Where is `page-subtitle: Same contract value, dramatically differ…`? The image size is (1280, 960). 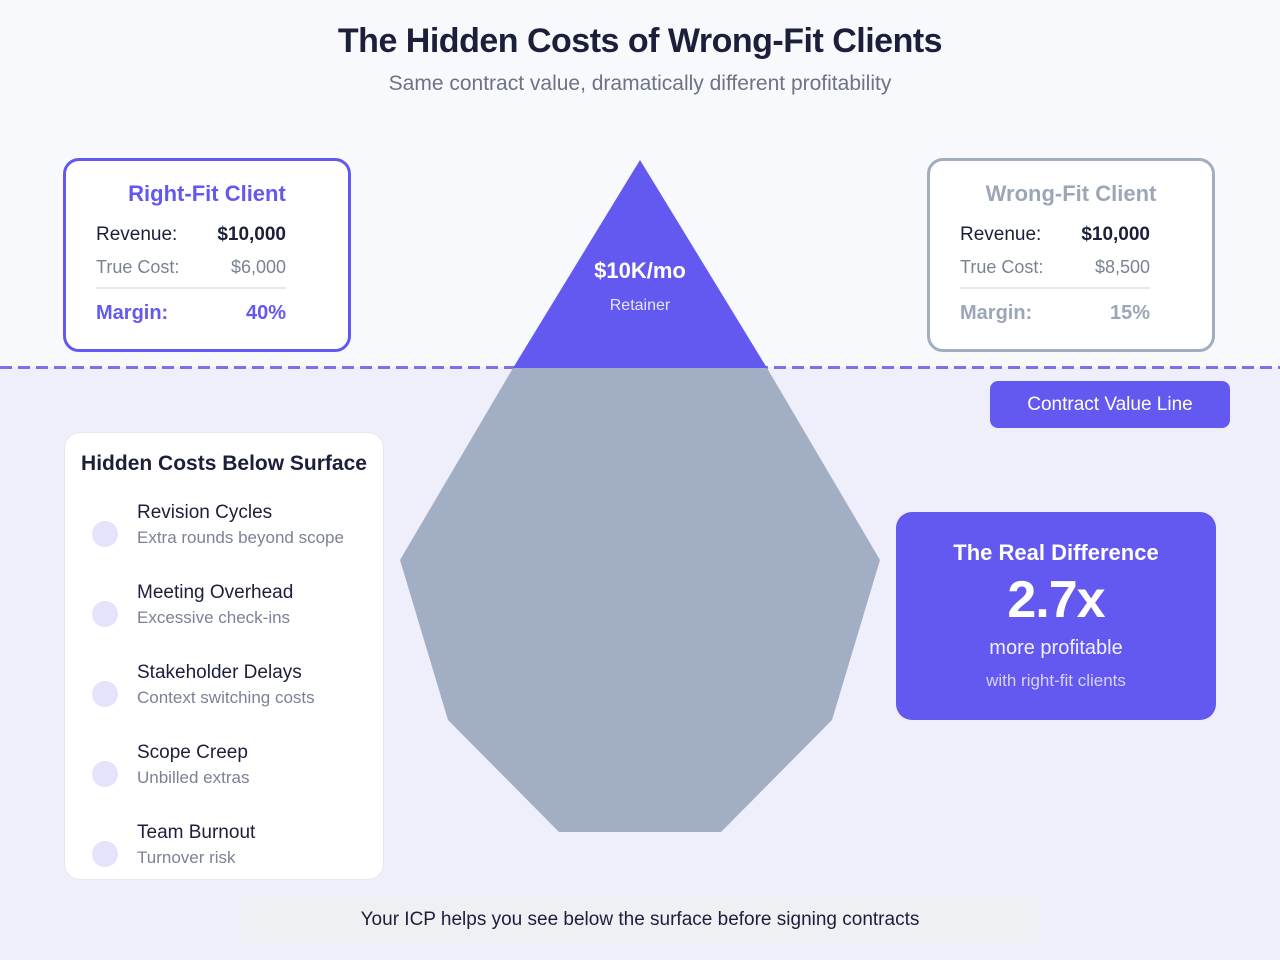 page-subtitle: Same contract value, dramatically differ… is located at coordinates (640, 83).